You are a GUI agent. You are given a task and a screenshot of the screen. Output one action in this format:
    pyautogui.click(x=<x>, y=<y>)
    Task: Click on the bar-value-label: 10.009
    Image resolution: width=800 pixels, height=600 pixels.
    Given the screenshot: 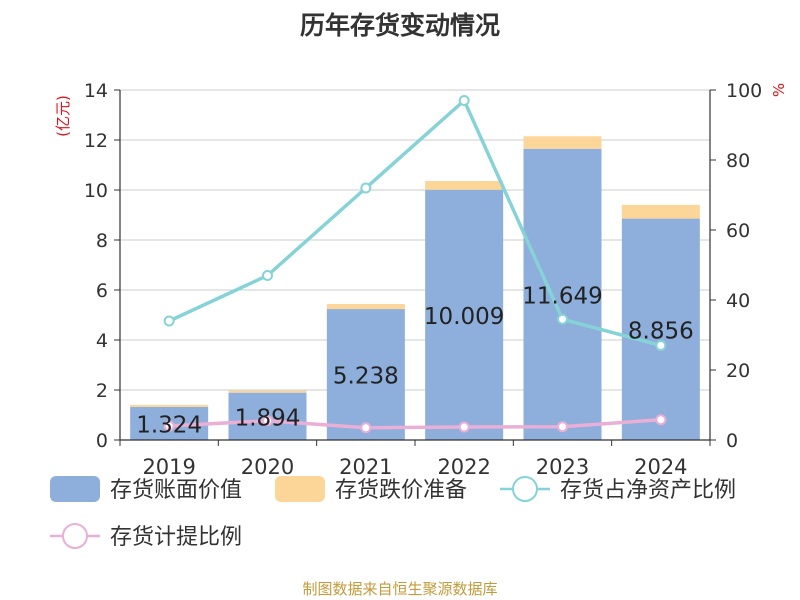 What is the action you would take?
    pyautogui.click(x=464, y=317)
    